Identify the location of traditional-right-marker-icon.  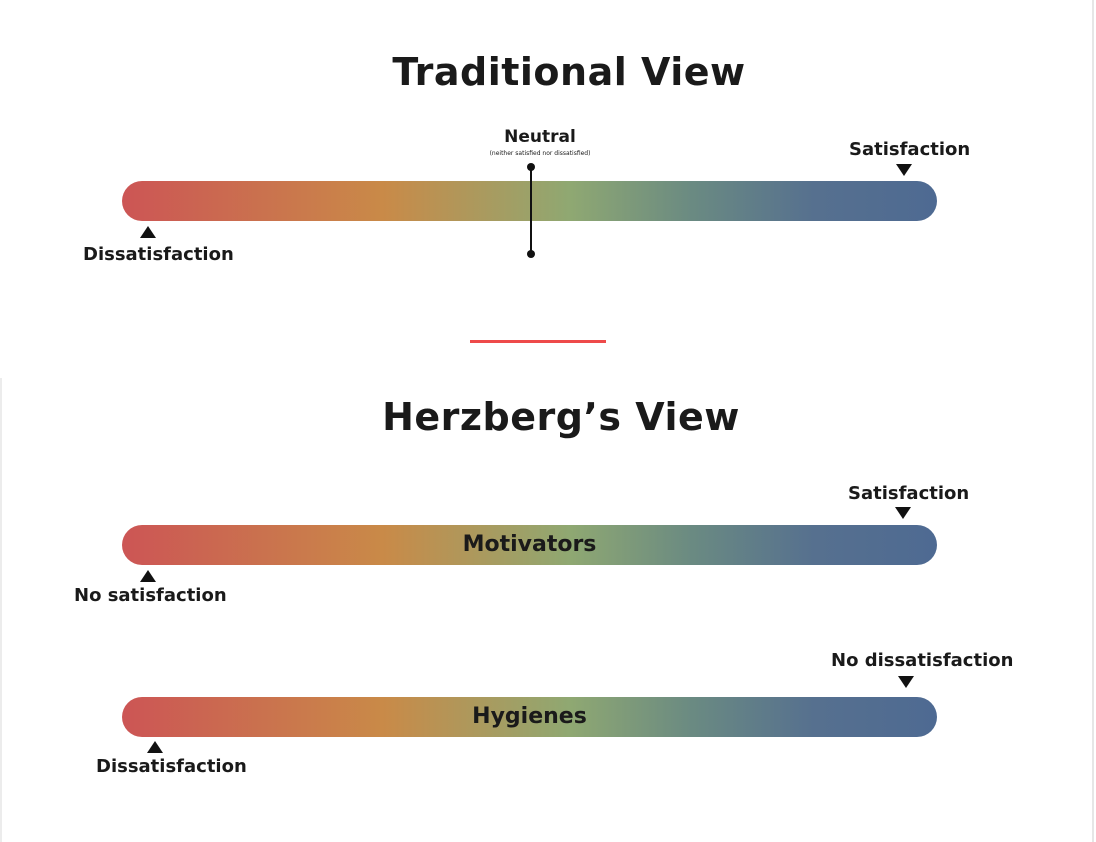
(904, 170).